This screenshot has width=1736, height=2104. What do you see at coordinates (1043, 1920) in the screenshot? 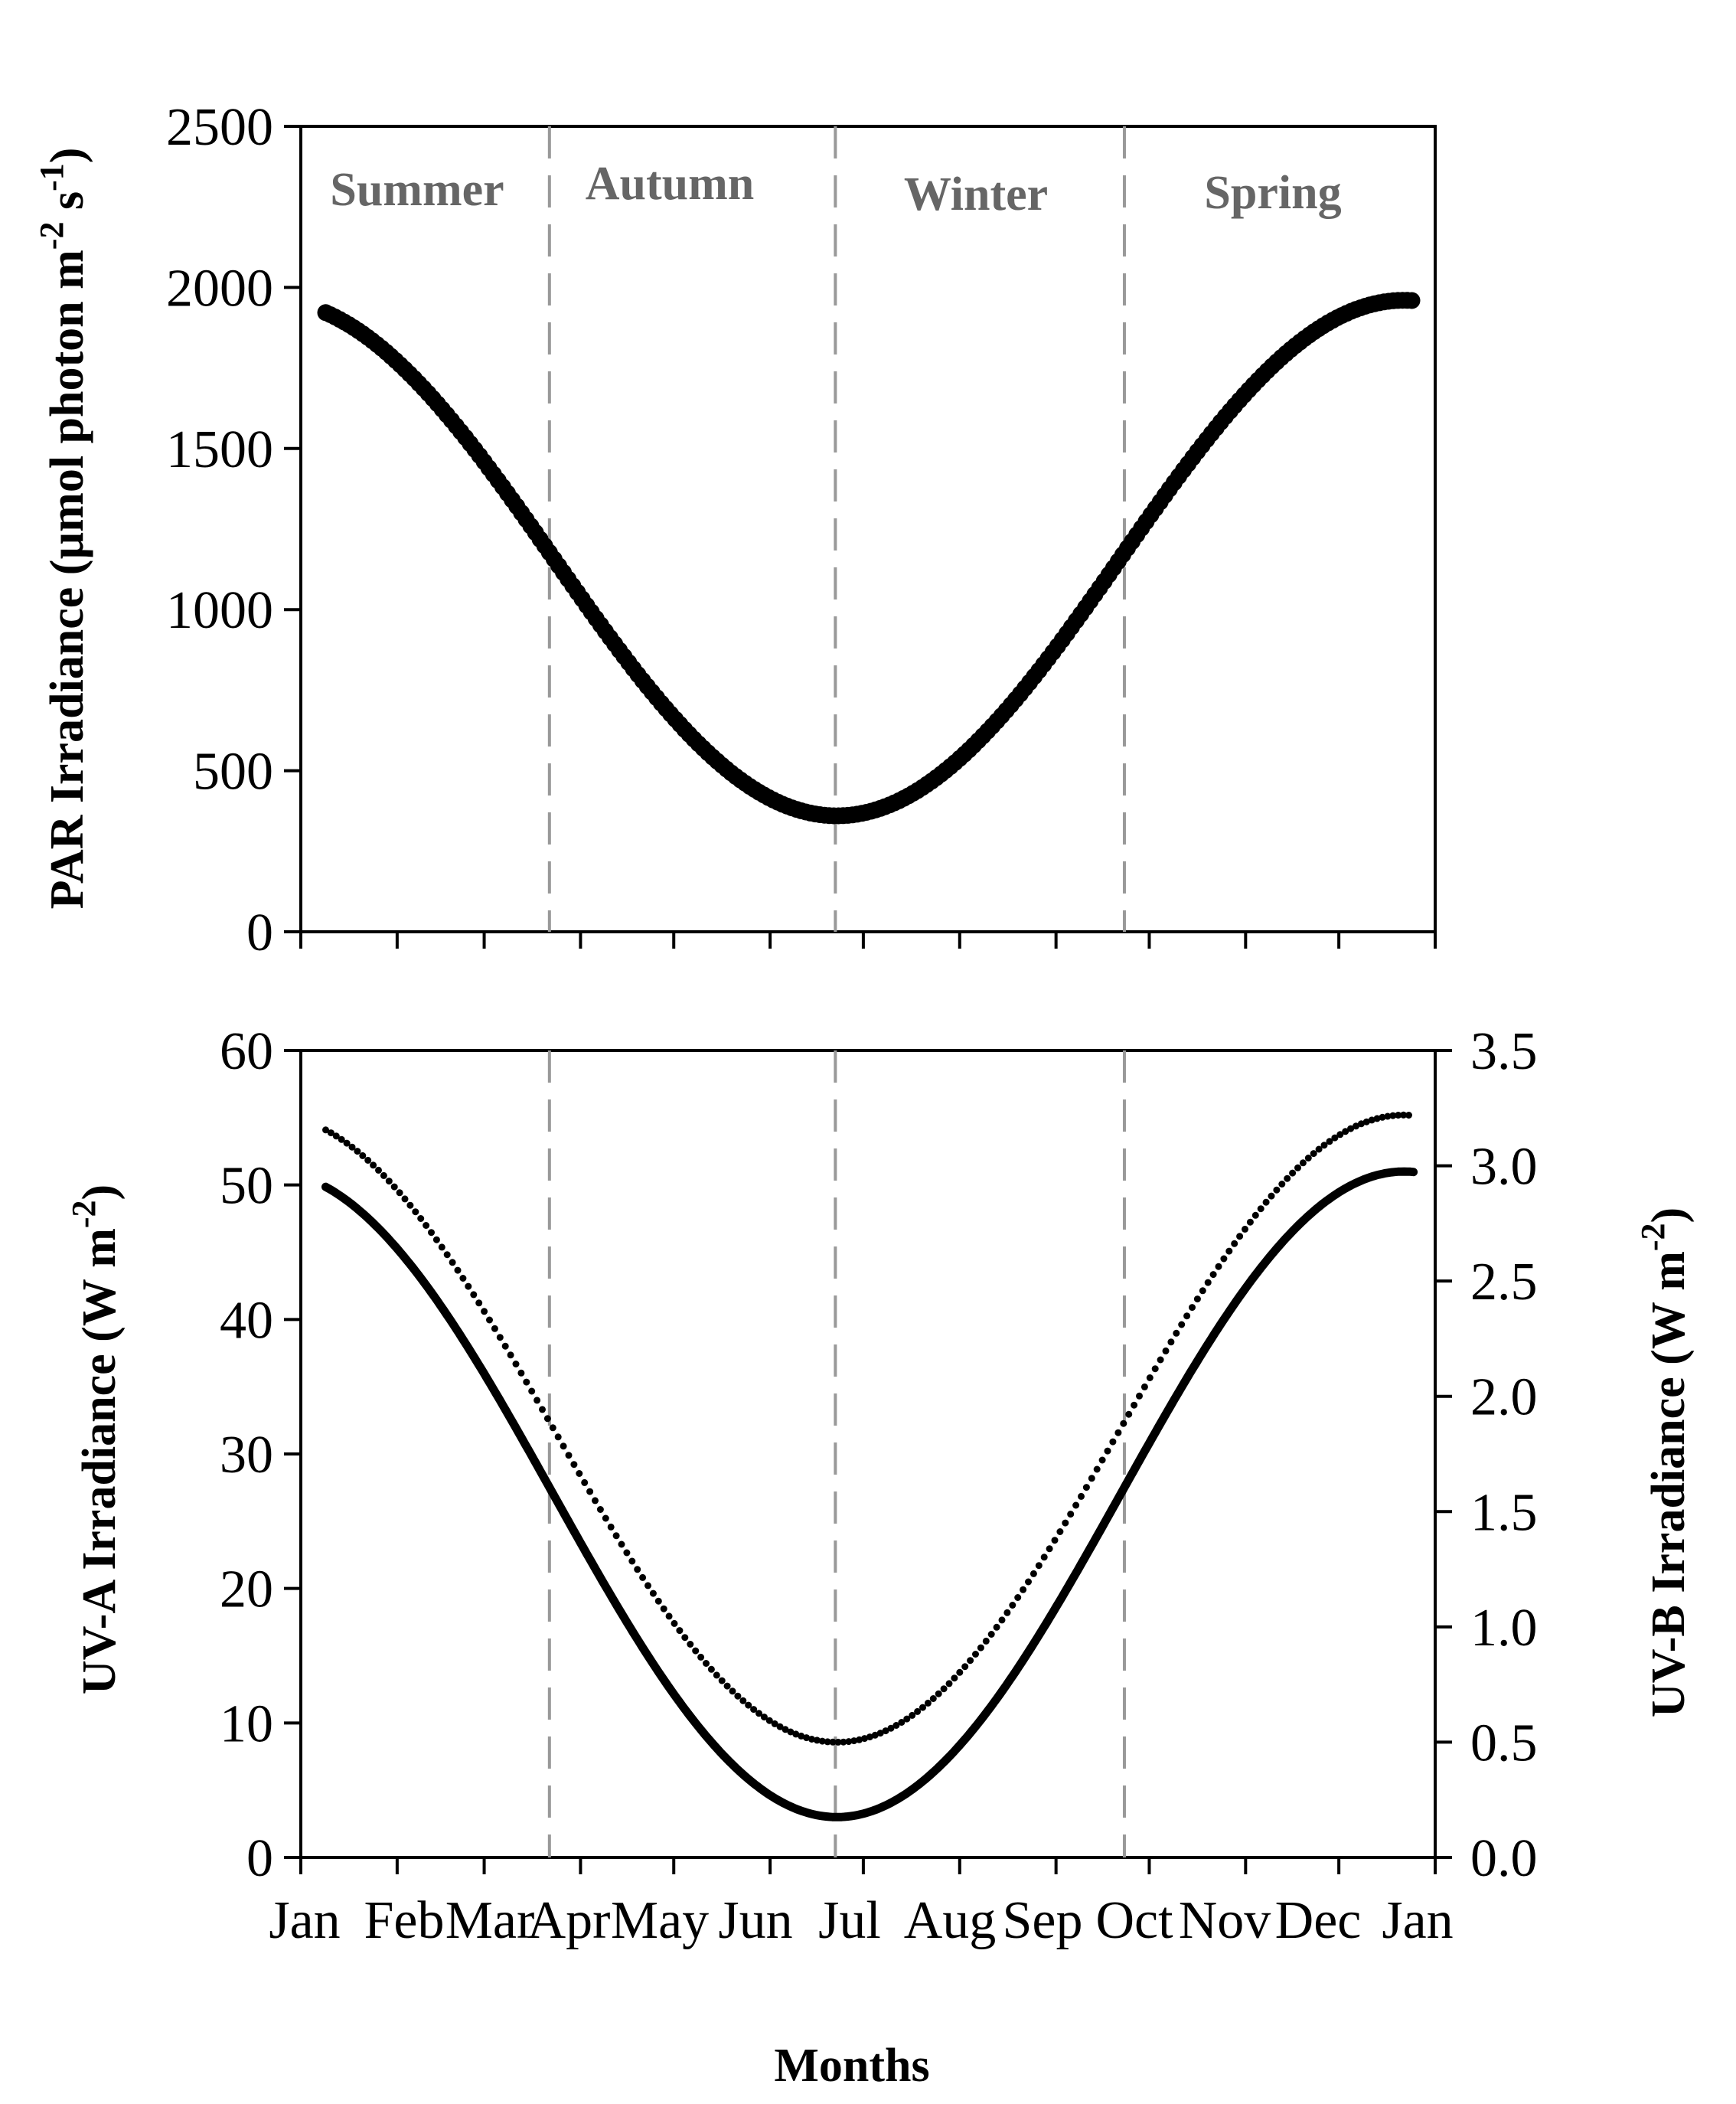
I see `x-month-label-8: Sep` at bounding box center [1043, 1920].